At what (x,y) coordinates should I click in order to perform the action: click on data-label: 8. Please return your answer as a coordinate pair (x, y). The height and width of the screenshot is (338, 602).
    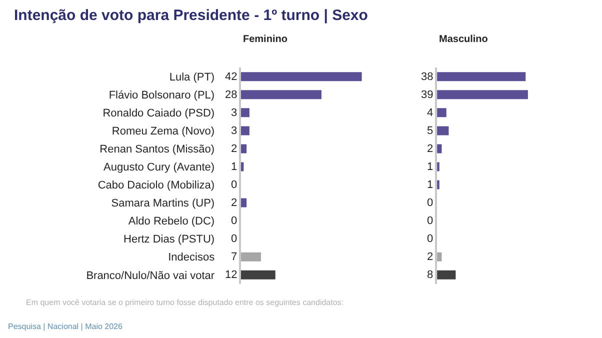
    Looking at the image, I should click on (430, 275).